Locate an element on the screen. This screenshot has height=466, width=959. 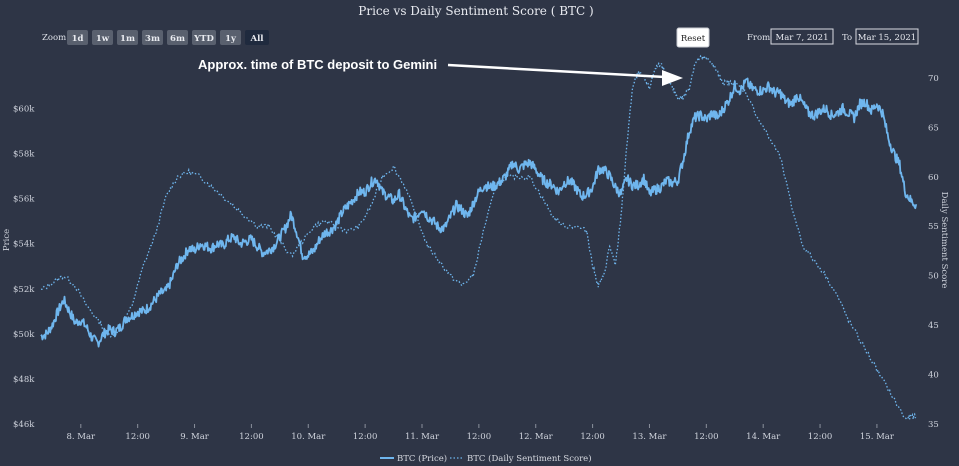
y-tick-label: $58k is located at coordinates (24, 155).